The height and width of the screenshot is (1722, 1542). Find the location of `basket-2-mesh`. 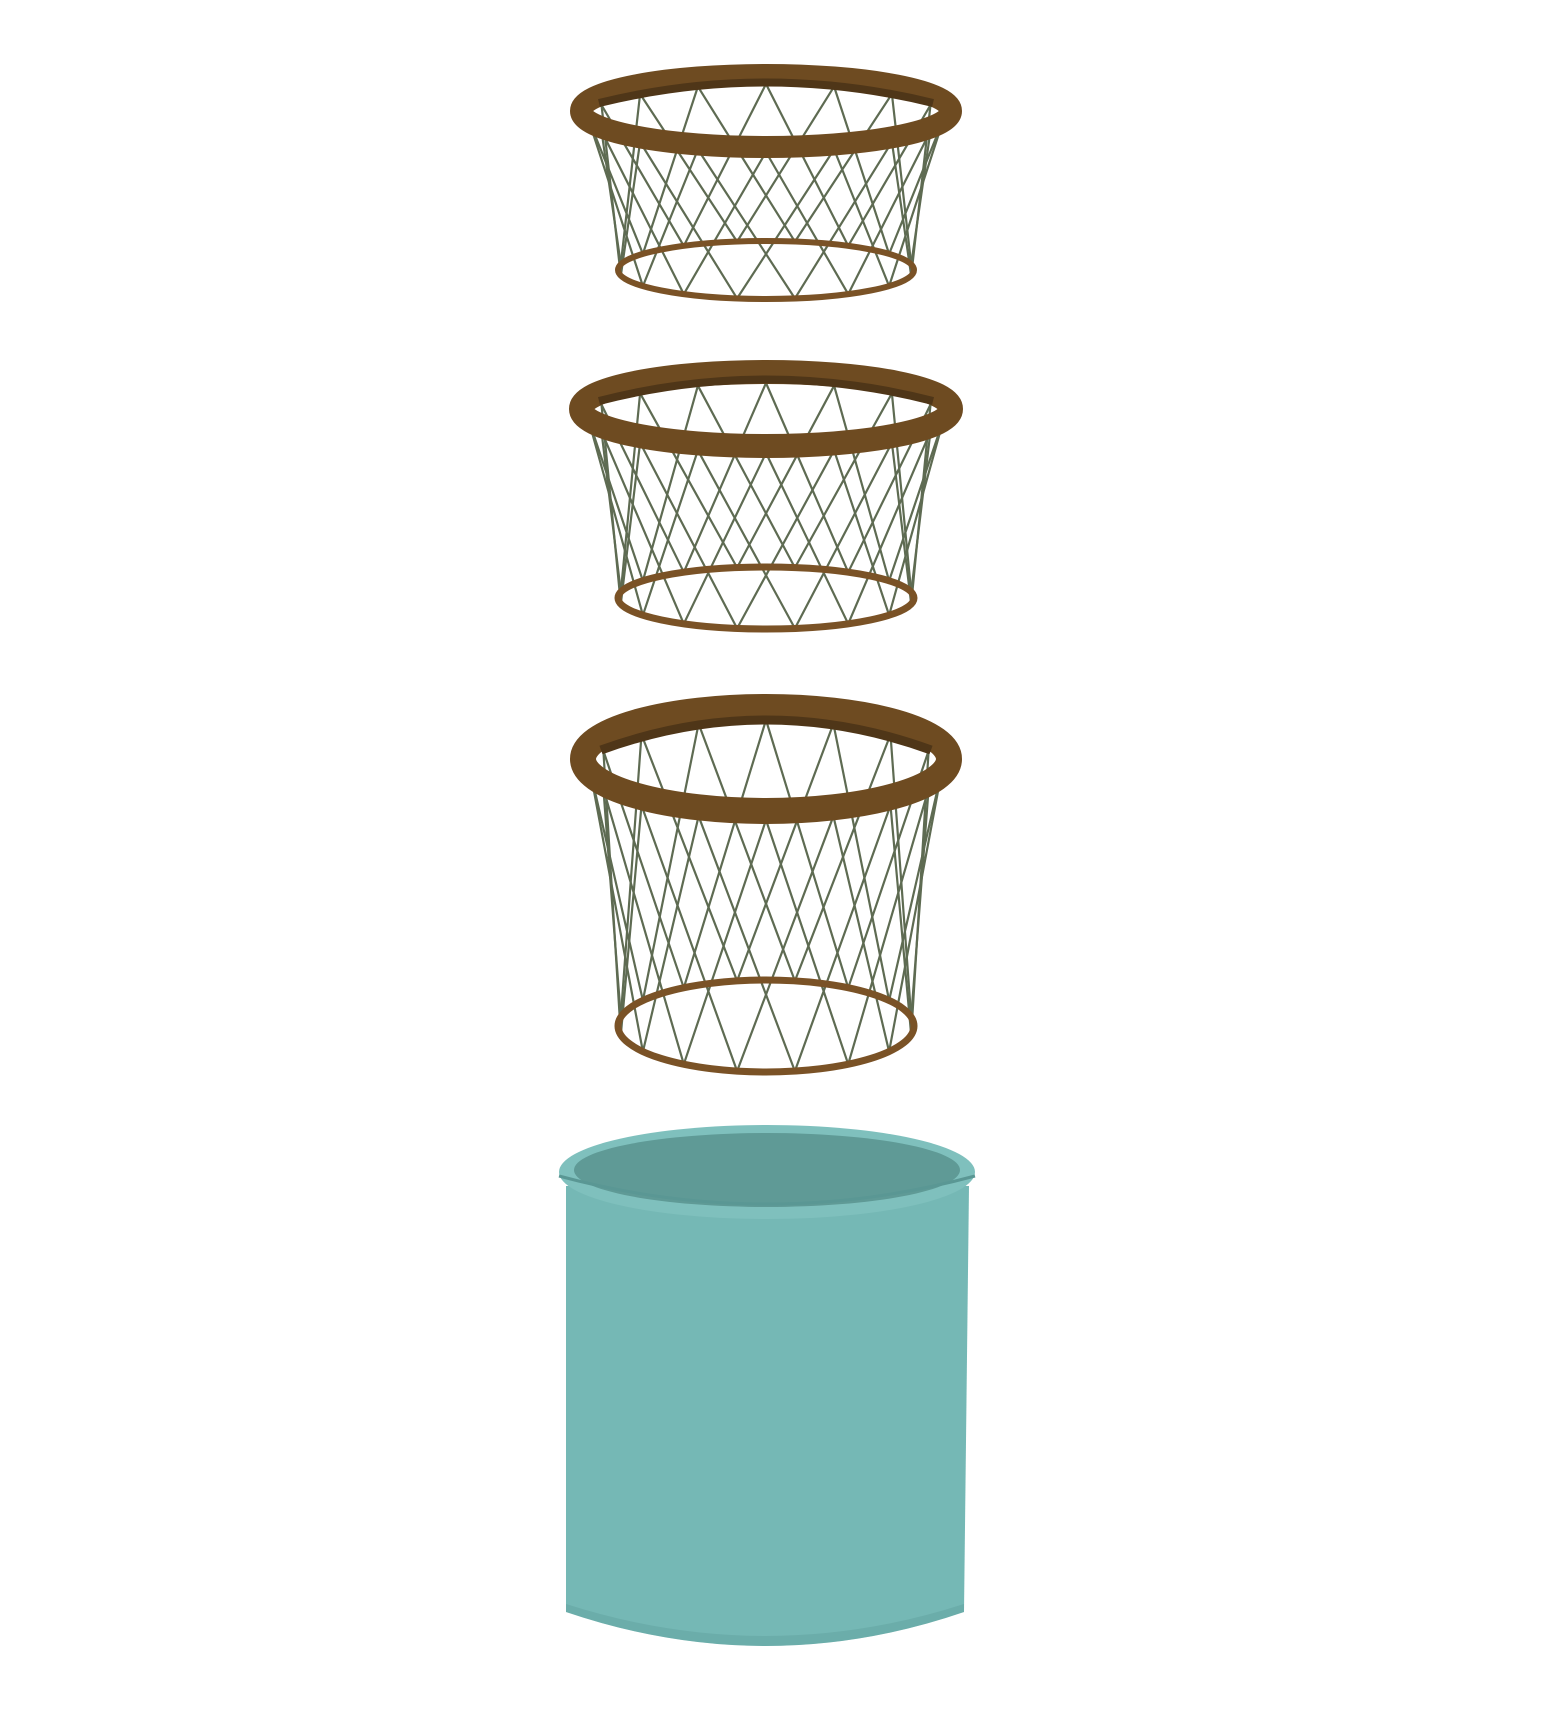

basket-2-mesh is located at coordinates (766, 505).